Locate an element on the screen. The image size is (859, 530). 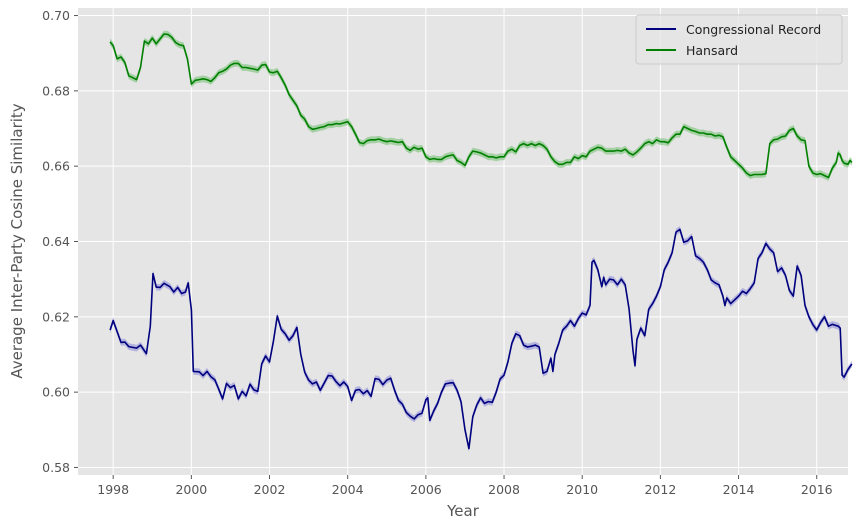
y-tick-label: 0.58 is located at coordinates (56, 467).